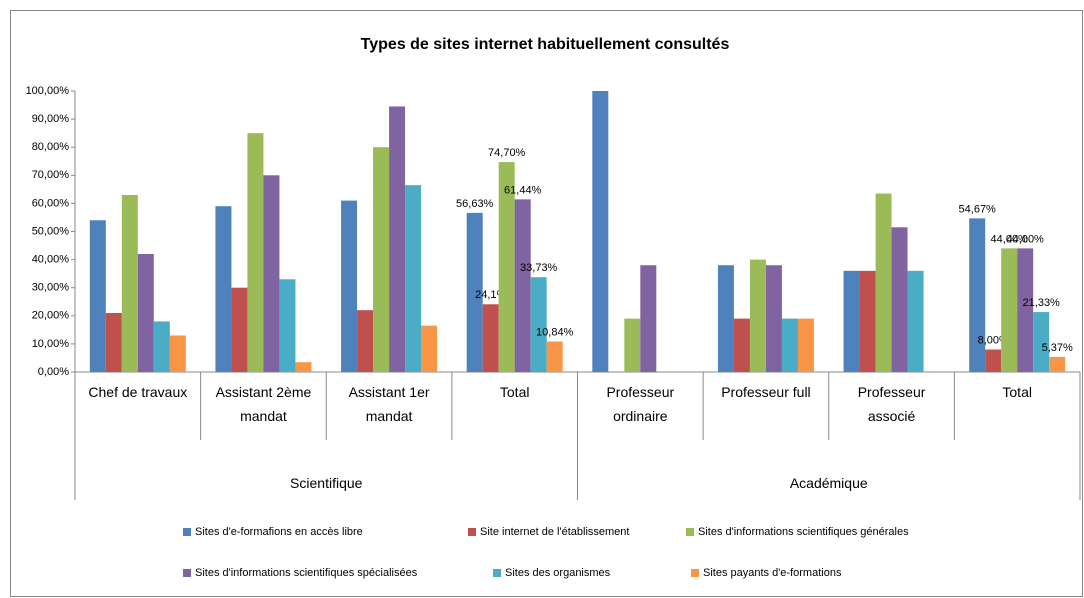 The height and width of the screenshot is (598, 1084). Describe the element at coordinates (828, 483) in the screenshot. I see `group-label: Académique` at that location.